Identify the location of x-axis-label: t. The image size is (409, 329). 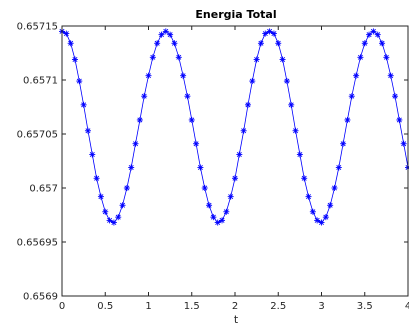
(236, 319).